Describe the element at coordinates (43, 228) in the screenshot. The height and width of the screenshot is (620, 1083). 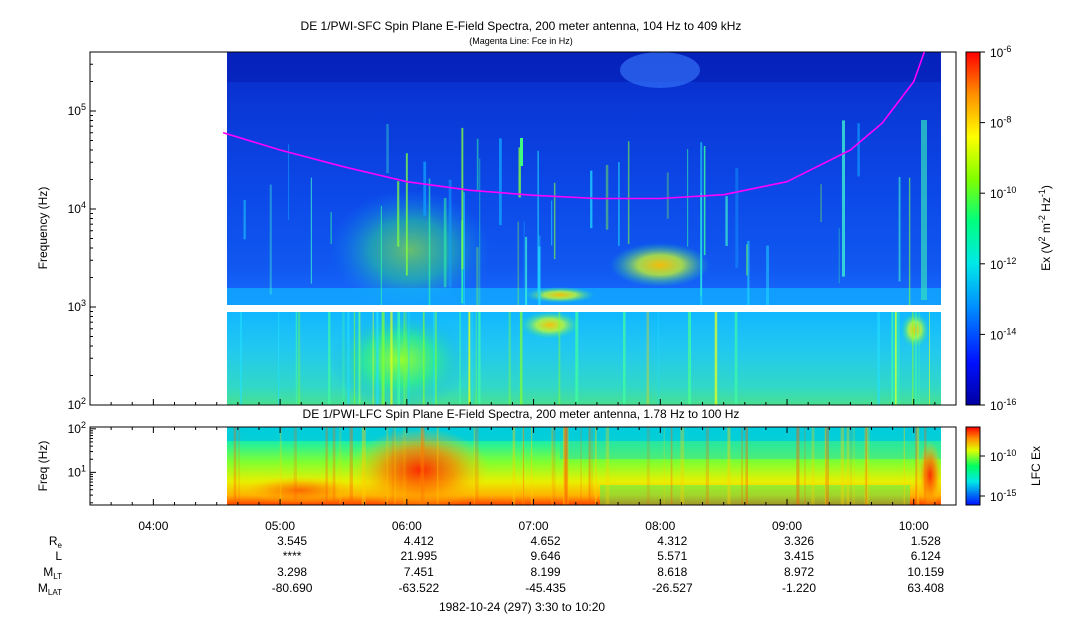
I see `upper-y-axis-label: Frequency (Hz)` at that location.